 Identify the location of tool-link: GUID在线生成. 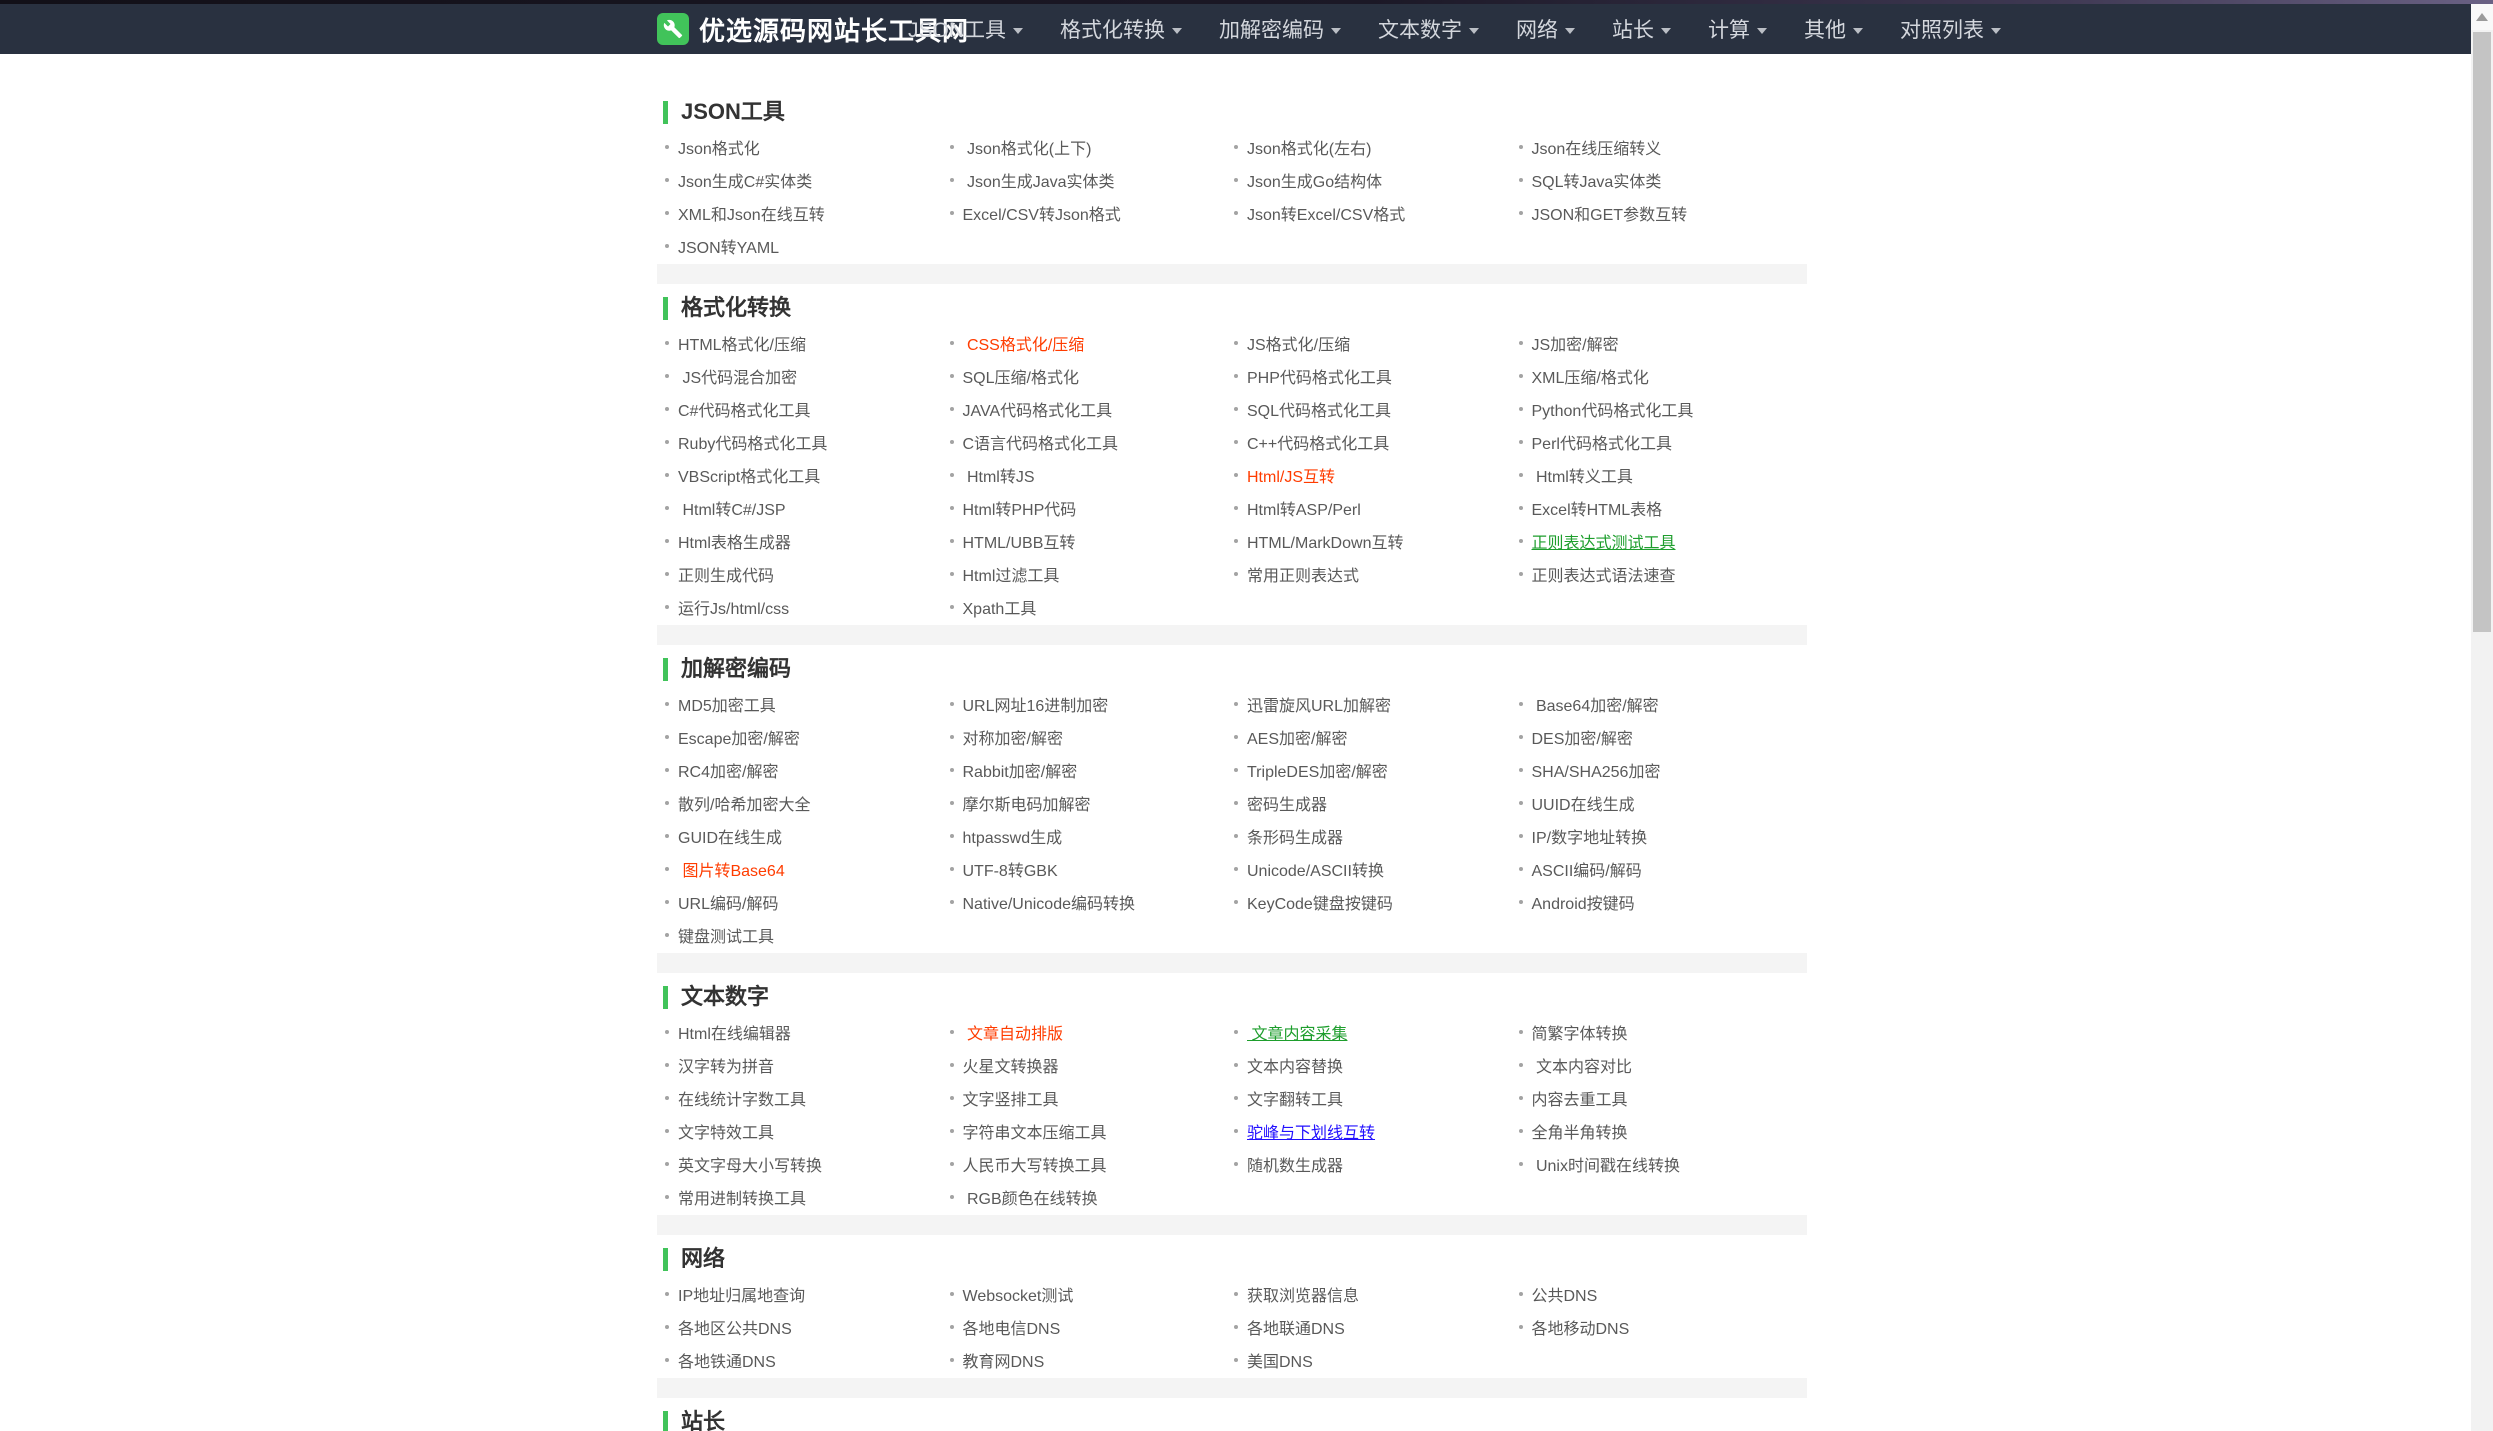
(730, 838).